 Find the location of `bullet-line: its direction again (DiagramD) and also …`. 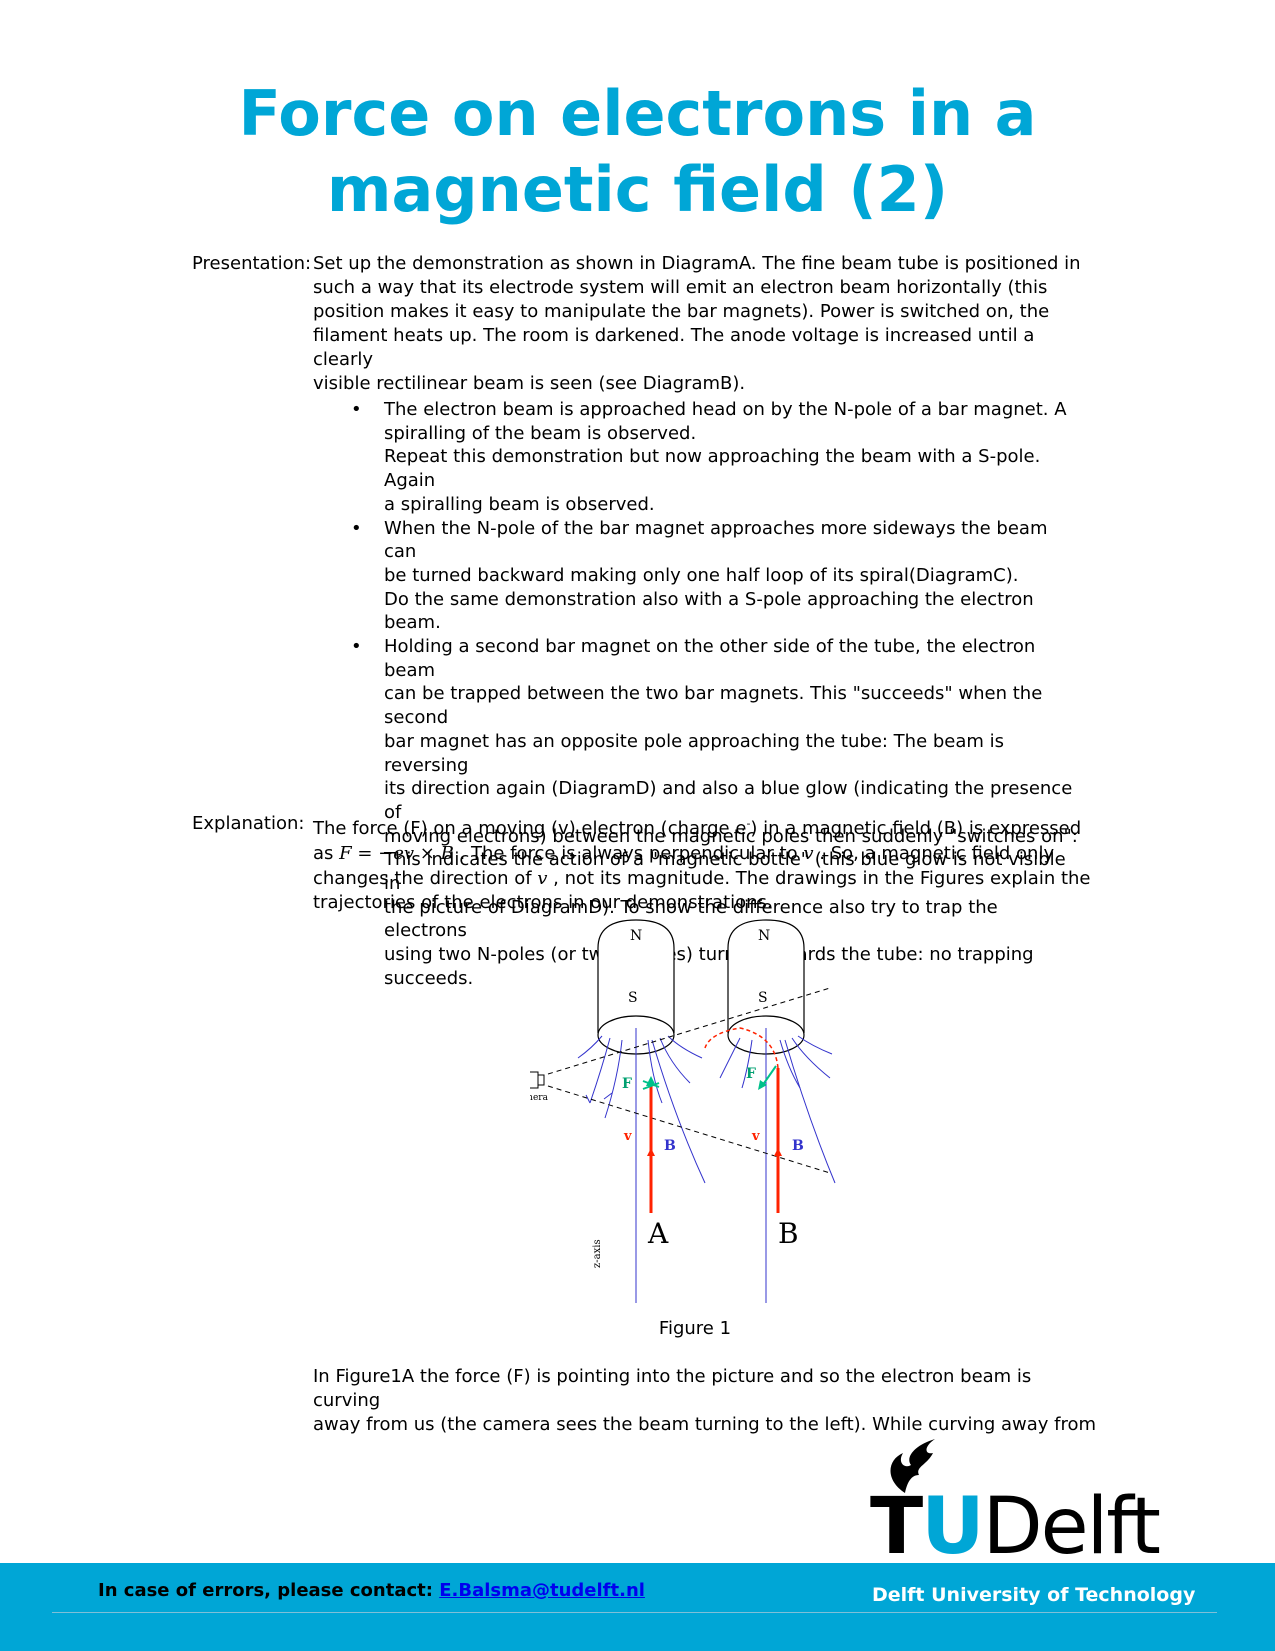

bullet-line: its direction again (DiagramD) and also … is located at coordinates (728, 800).